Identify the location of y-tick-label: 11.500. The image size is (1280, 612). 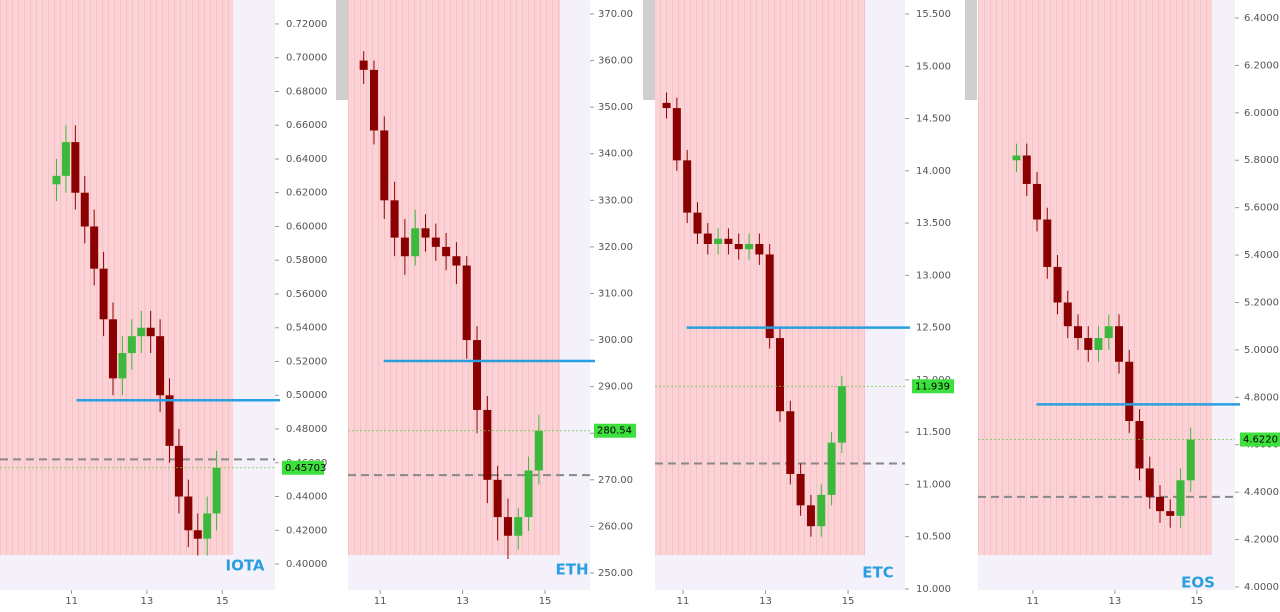
(933, 432).